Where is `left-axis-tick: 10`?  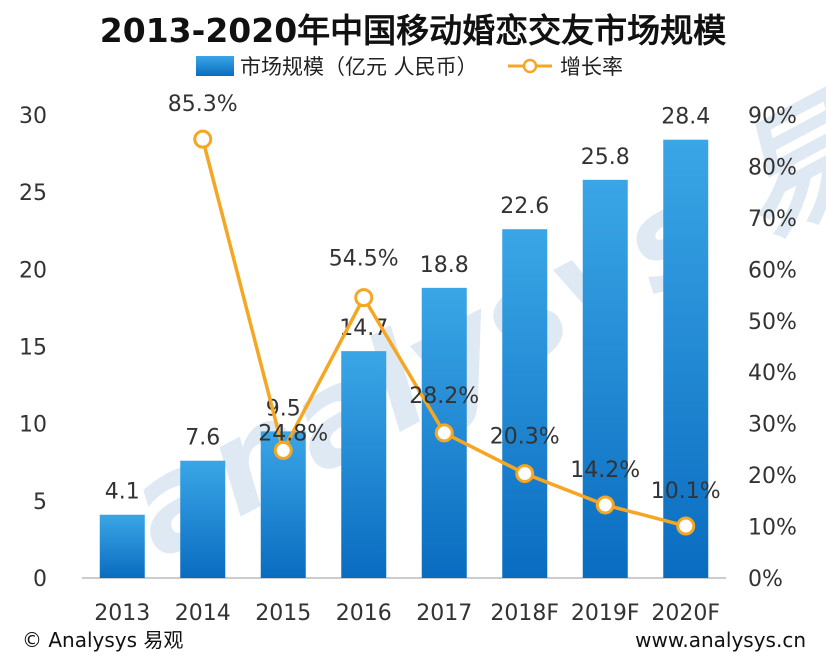
left-axis-tick: 10 is located at coordinates (33, 425).